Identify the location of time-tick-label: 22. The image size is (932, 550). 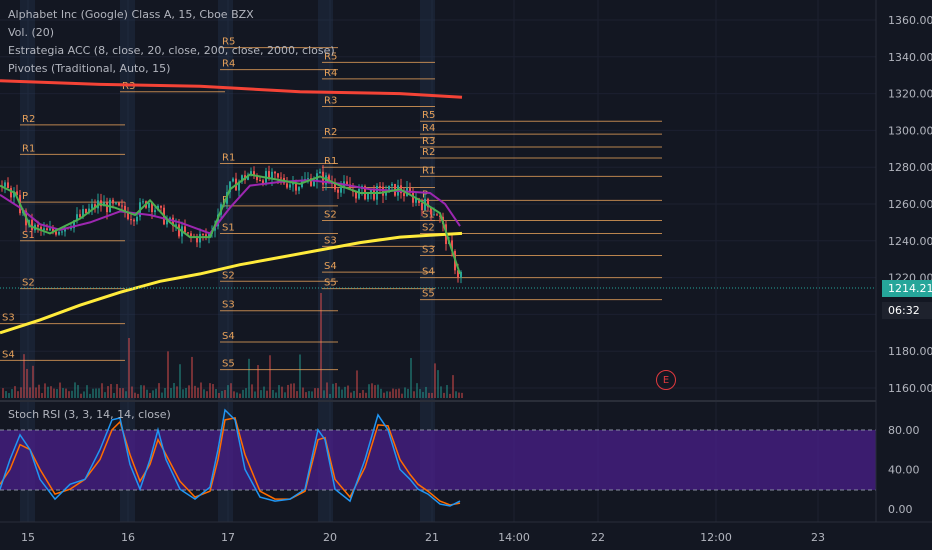
(598, 537).